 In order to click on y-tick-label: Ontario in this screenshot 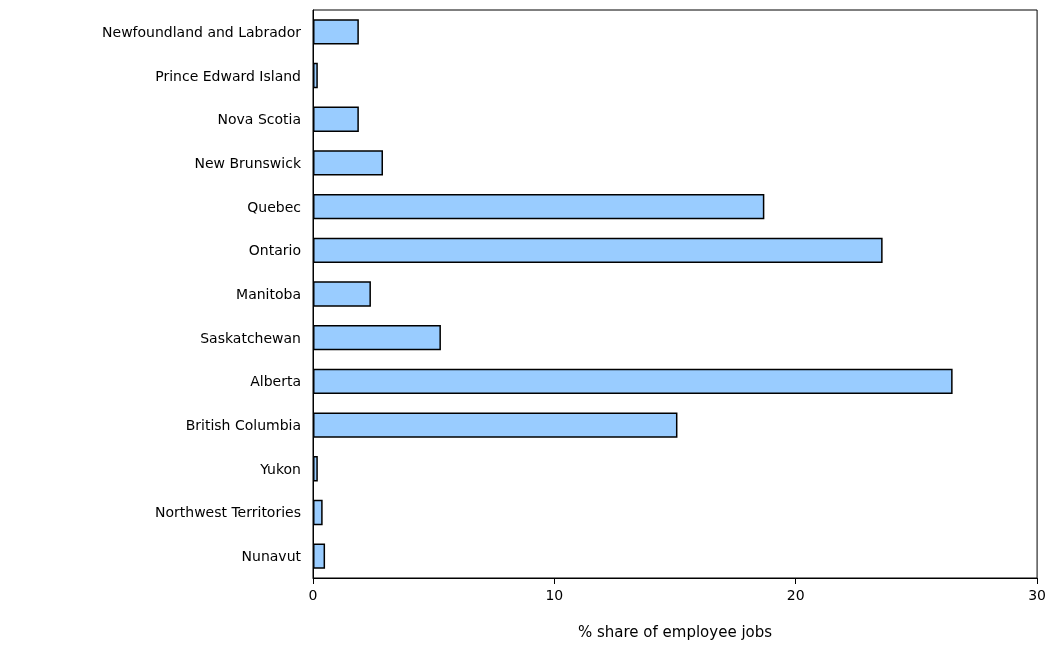, I will do `click(274, 250)`.